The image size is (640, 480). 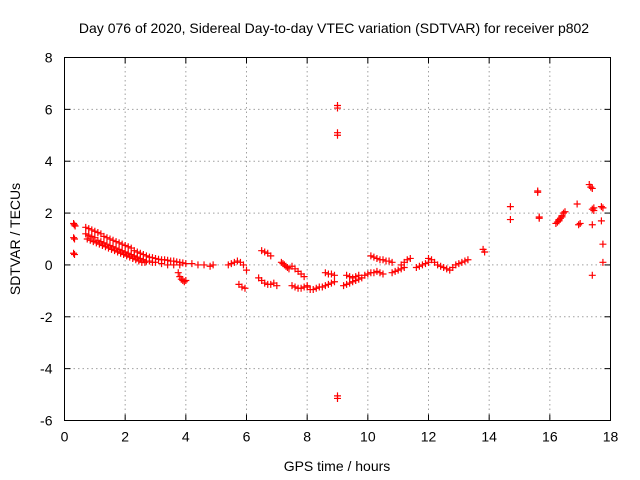 What do you see at coordinates (15, 239) in the screenshot?
I see `y-axis-label: SDTVAR / TECUs` at bounding box center [15, 239].